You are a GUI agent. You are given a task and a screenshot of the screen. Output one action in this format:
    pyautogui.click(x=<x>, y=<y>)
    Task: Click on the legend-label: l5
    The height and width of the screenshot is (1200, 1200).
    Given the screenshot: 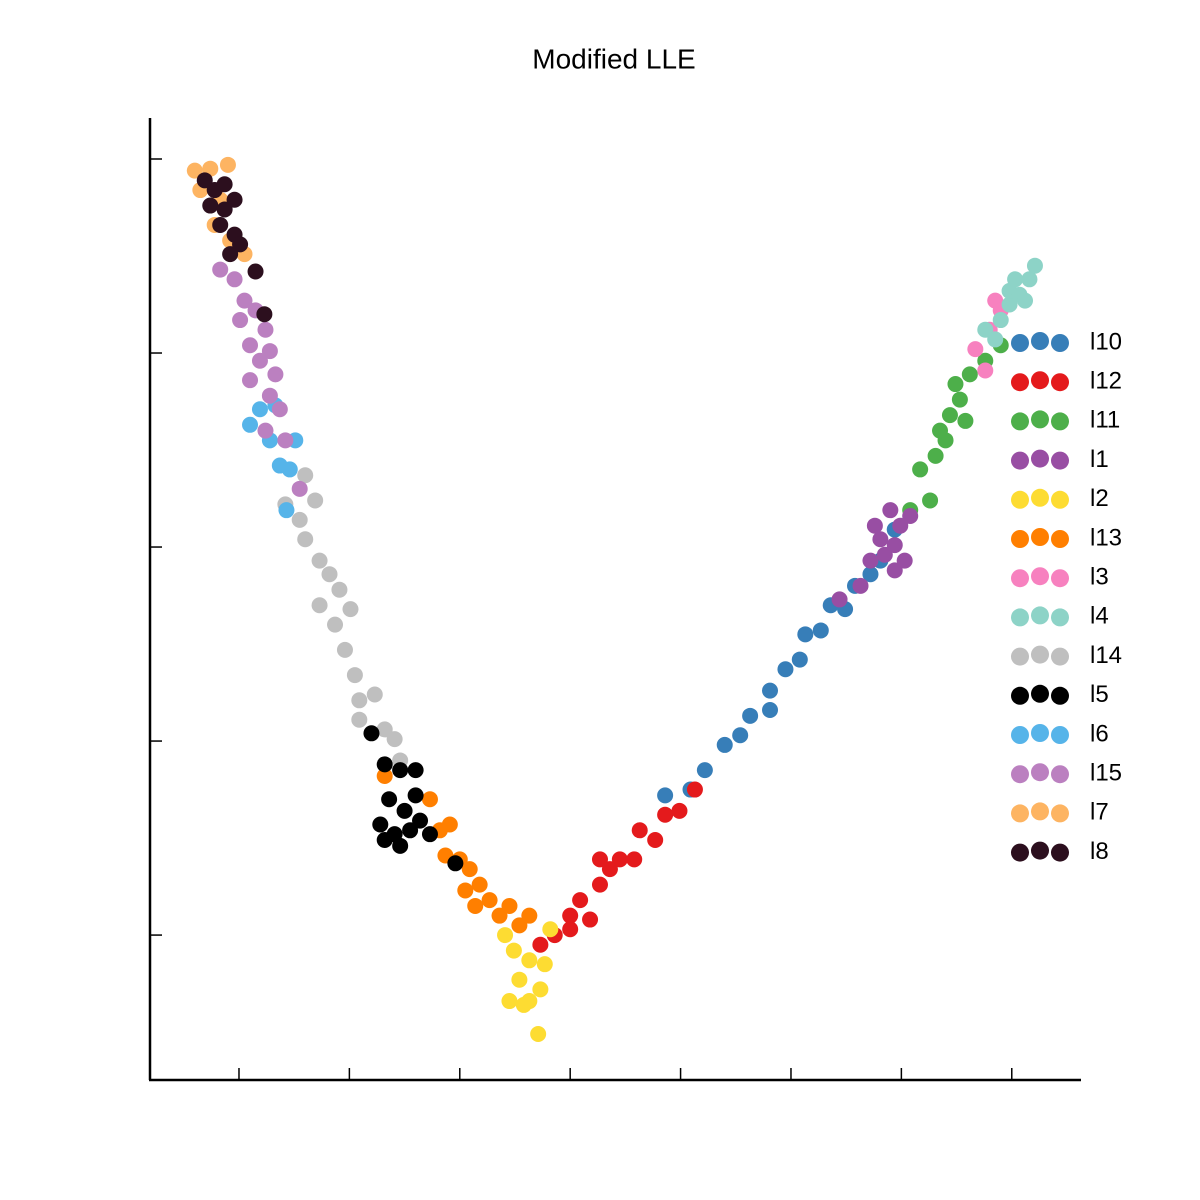 What is the action you would take?
    pyautogui.click(x=1099, y=694)
    